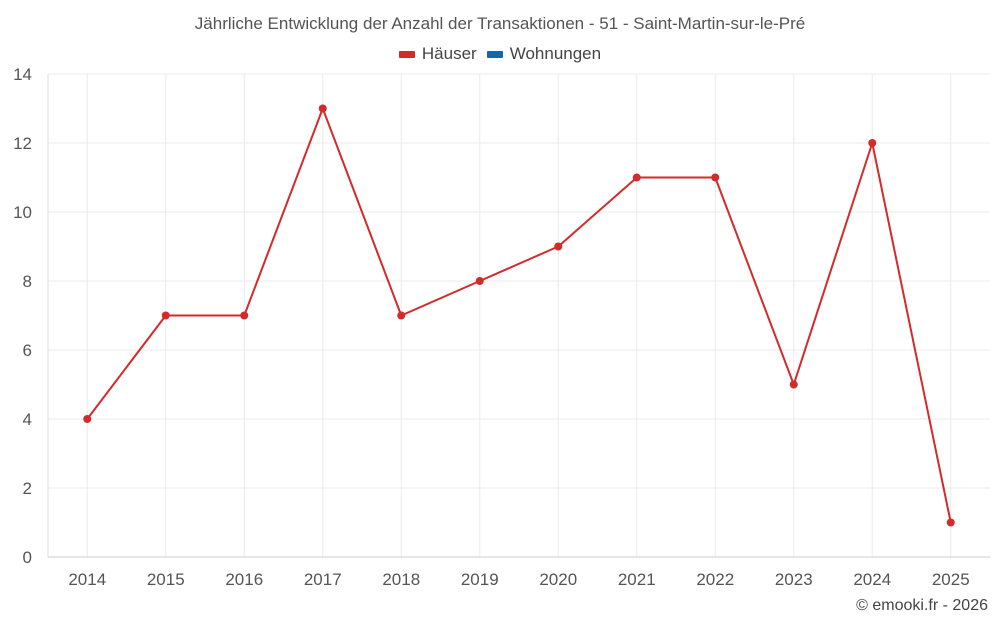 The height and width of the screenshot is (625, 1000). What do you see at coordinates (494, 54) in the screenshot?
I see `legend-swatch-wohnungen` at bounding box center [494, 54].